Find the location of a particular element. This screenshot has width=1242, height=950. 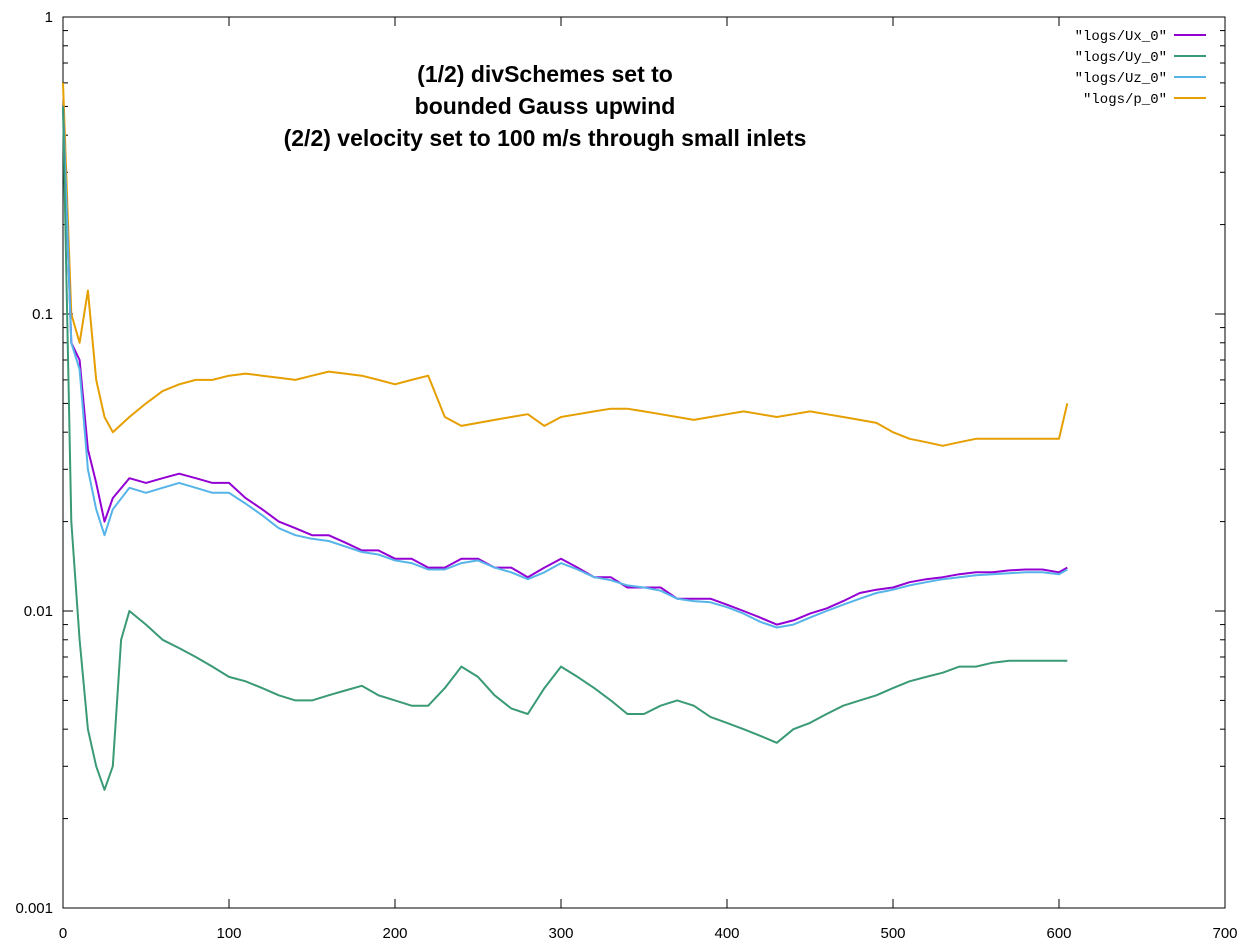

title-line-1: (1/2) divSchemes set to is located at coordinates (545, 74).